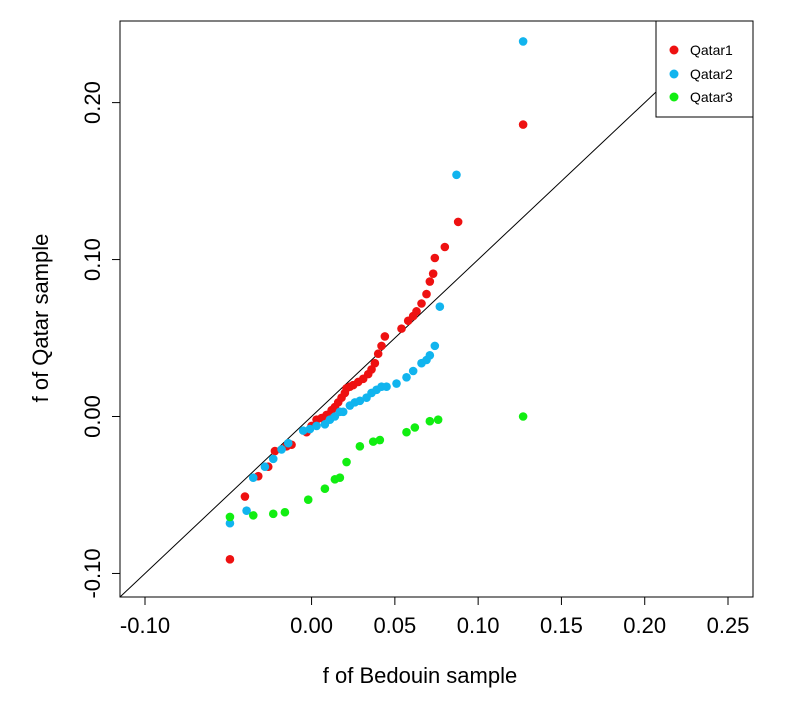 The height and width of the screenshot is (714, 812). Describe the element at coordinates (394, 625) in the screenshot. I see `x-tick-label: 0.05` at that location.